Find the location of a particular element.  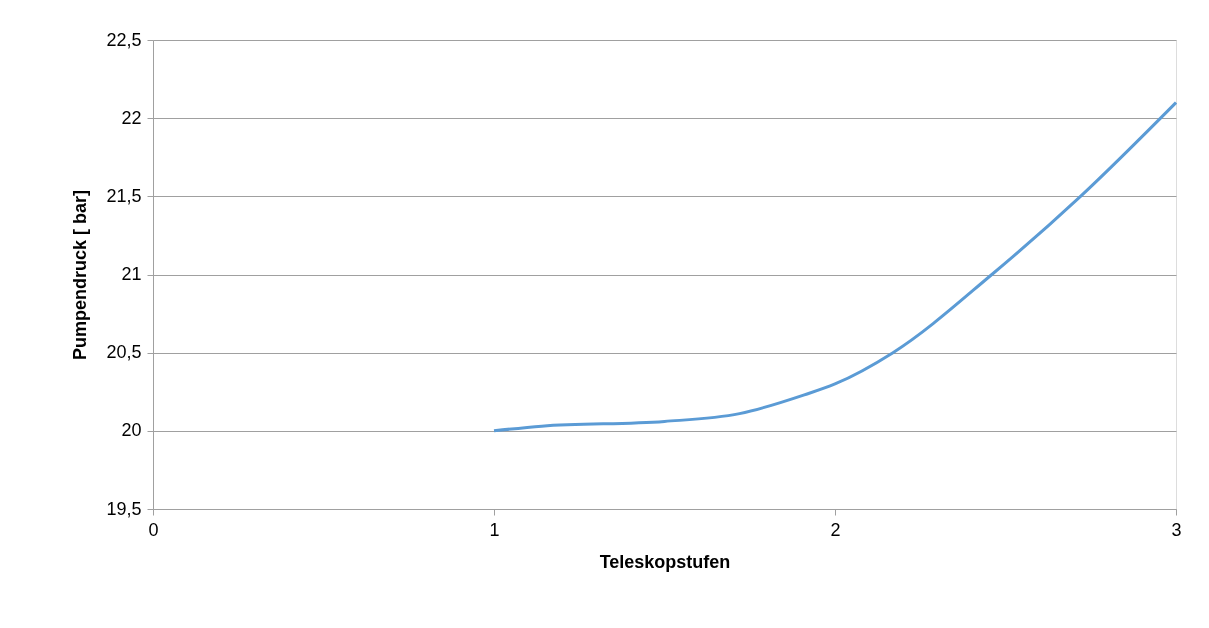

x-tick-label: 2 is located at coordinates (835, 529).